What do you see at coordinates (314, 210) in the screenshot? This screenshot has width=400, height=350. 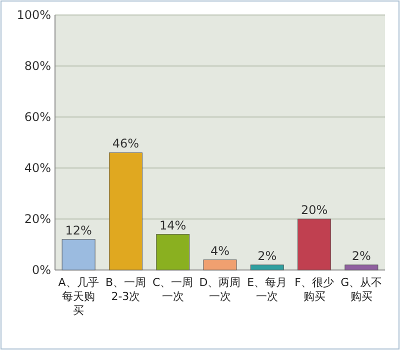 I see `data-label: 20%` at bounding box center [314, 210].